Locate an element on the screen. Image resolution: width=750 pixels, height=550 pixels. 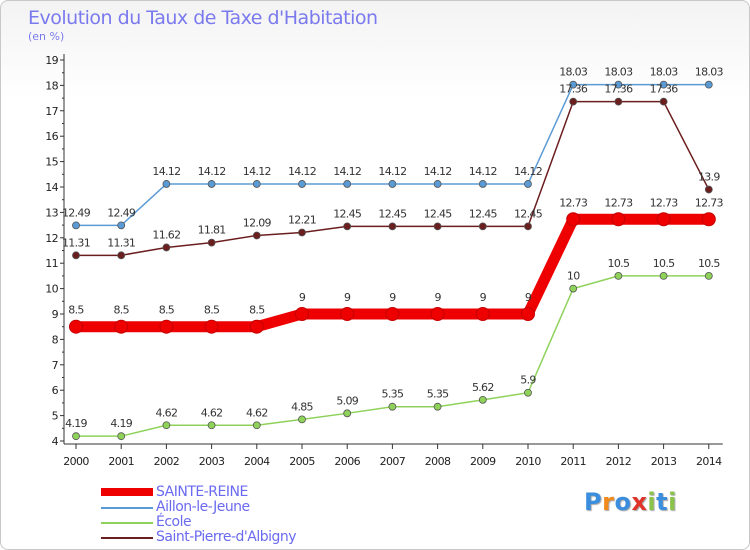
x-tick-label: 2006 is located at coordinates (347, 461).